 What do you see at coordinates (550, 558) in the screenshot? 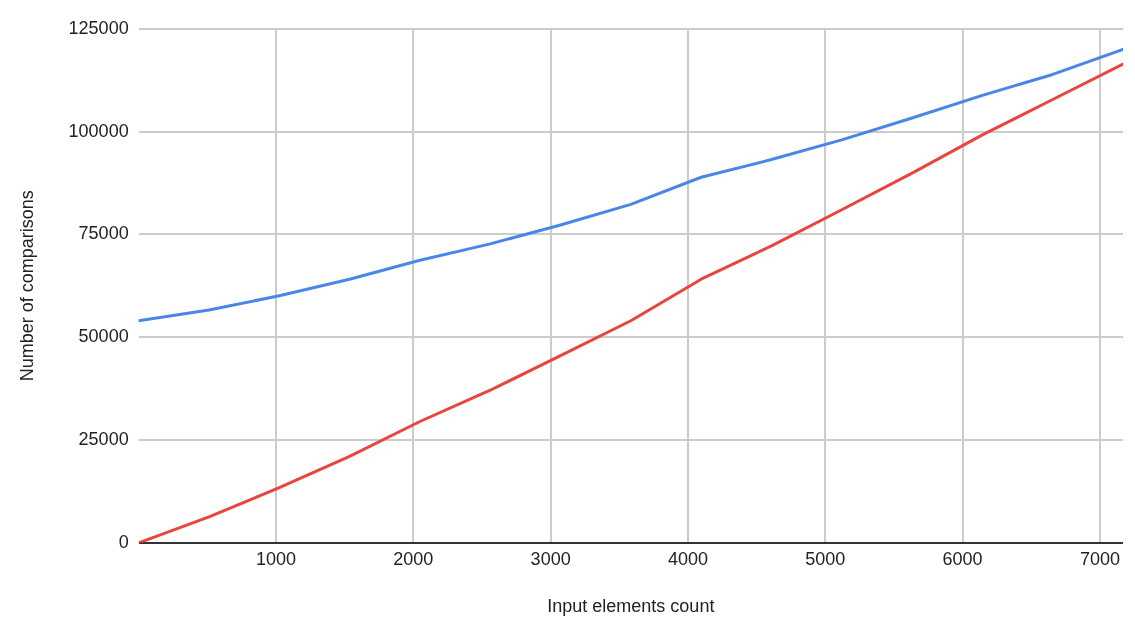
I see `x-tick-label: 3000` at bounding box center [550, 558].